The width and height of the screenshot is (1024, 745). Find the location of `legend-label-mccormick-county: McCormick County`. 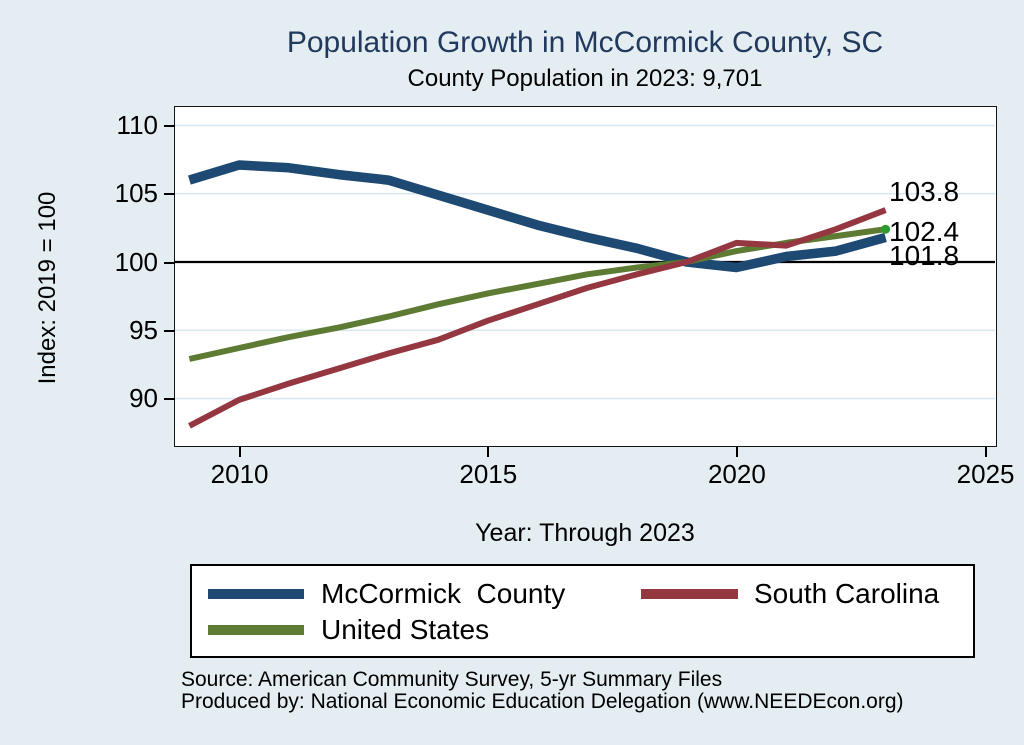

legend-label-mccormick-county: McCormick County is located at coordinates (443, 593).